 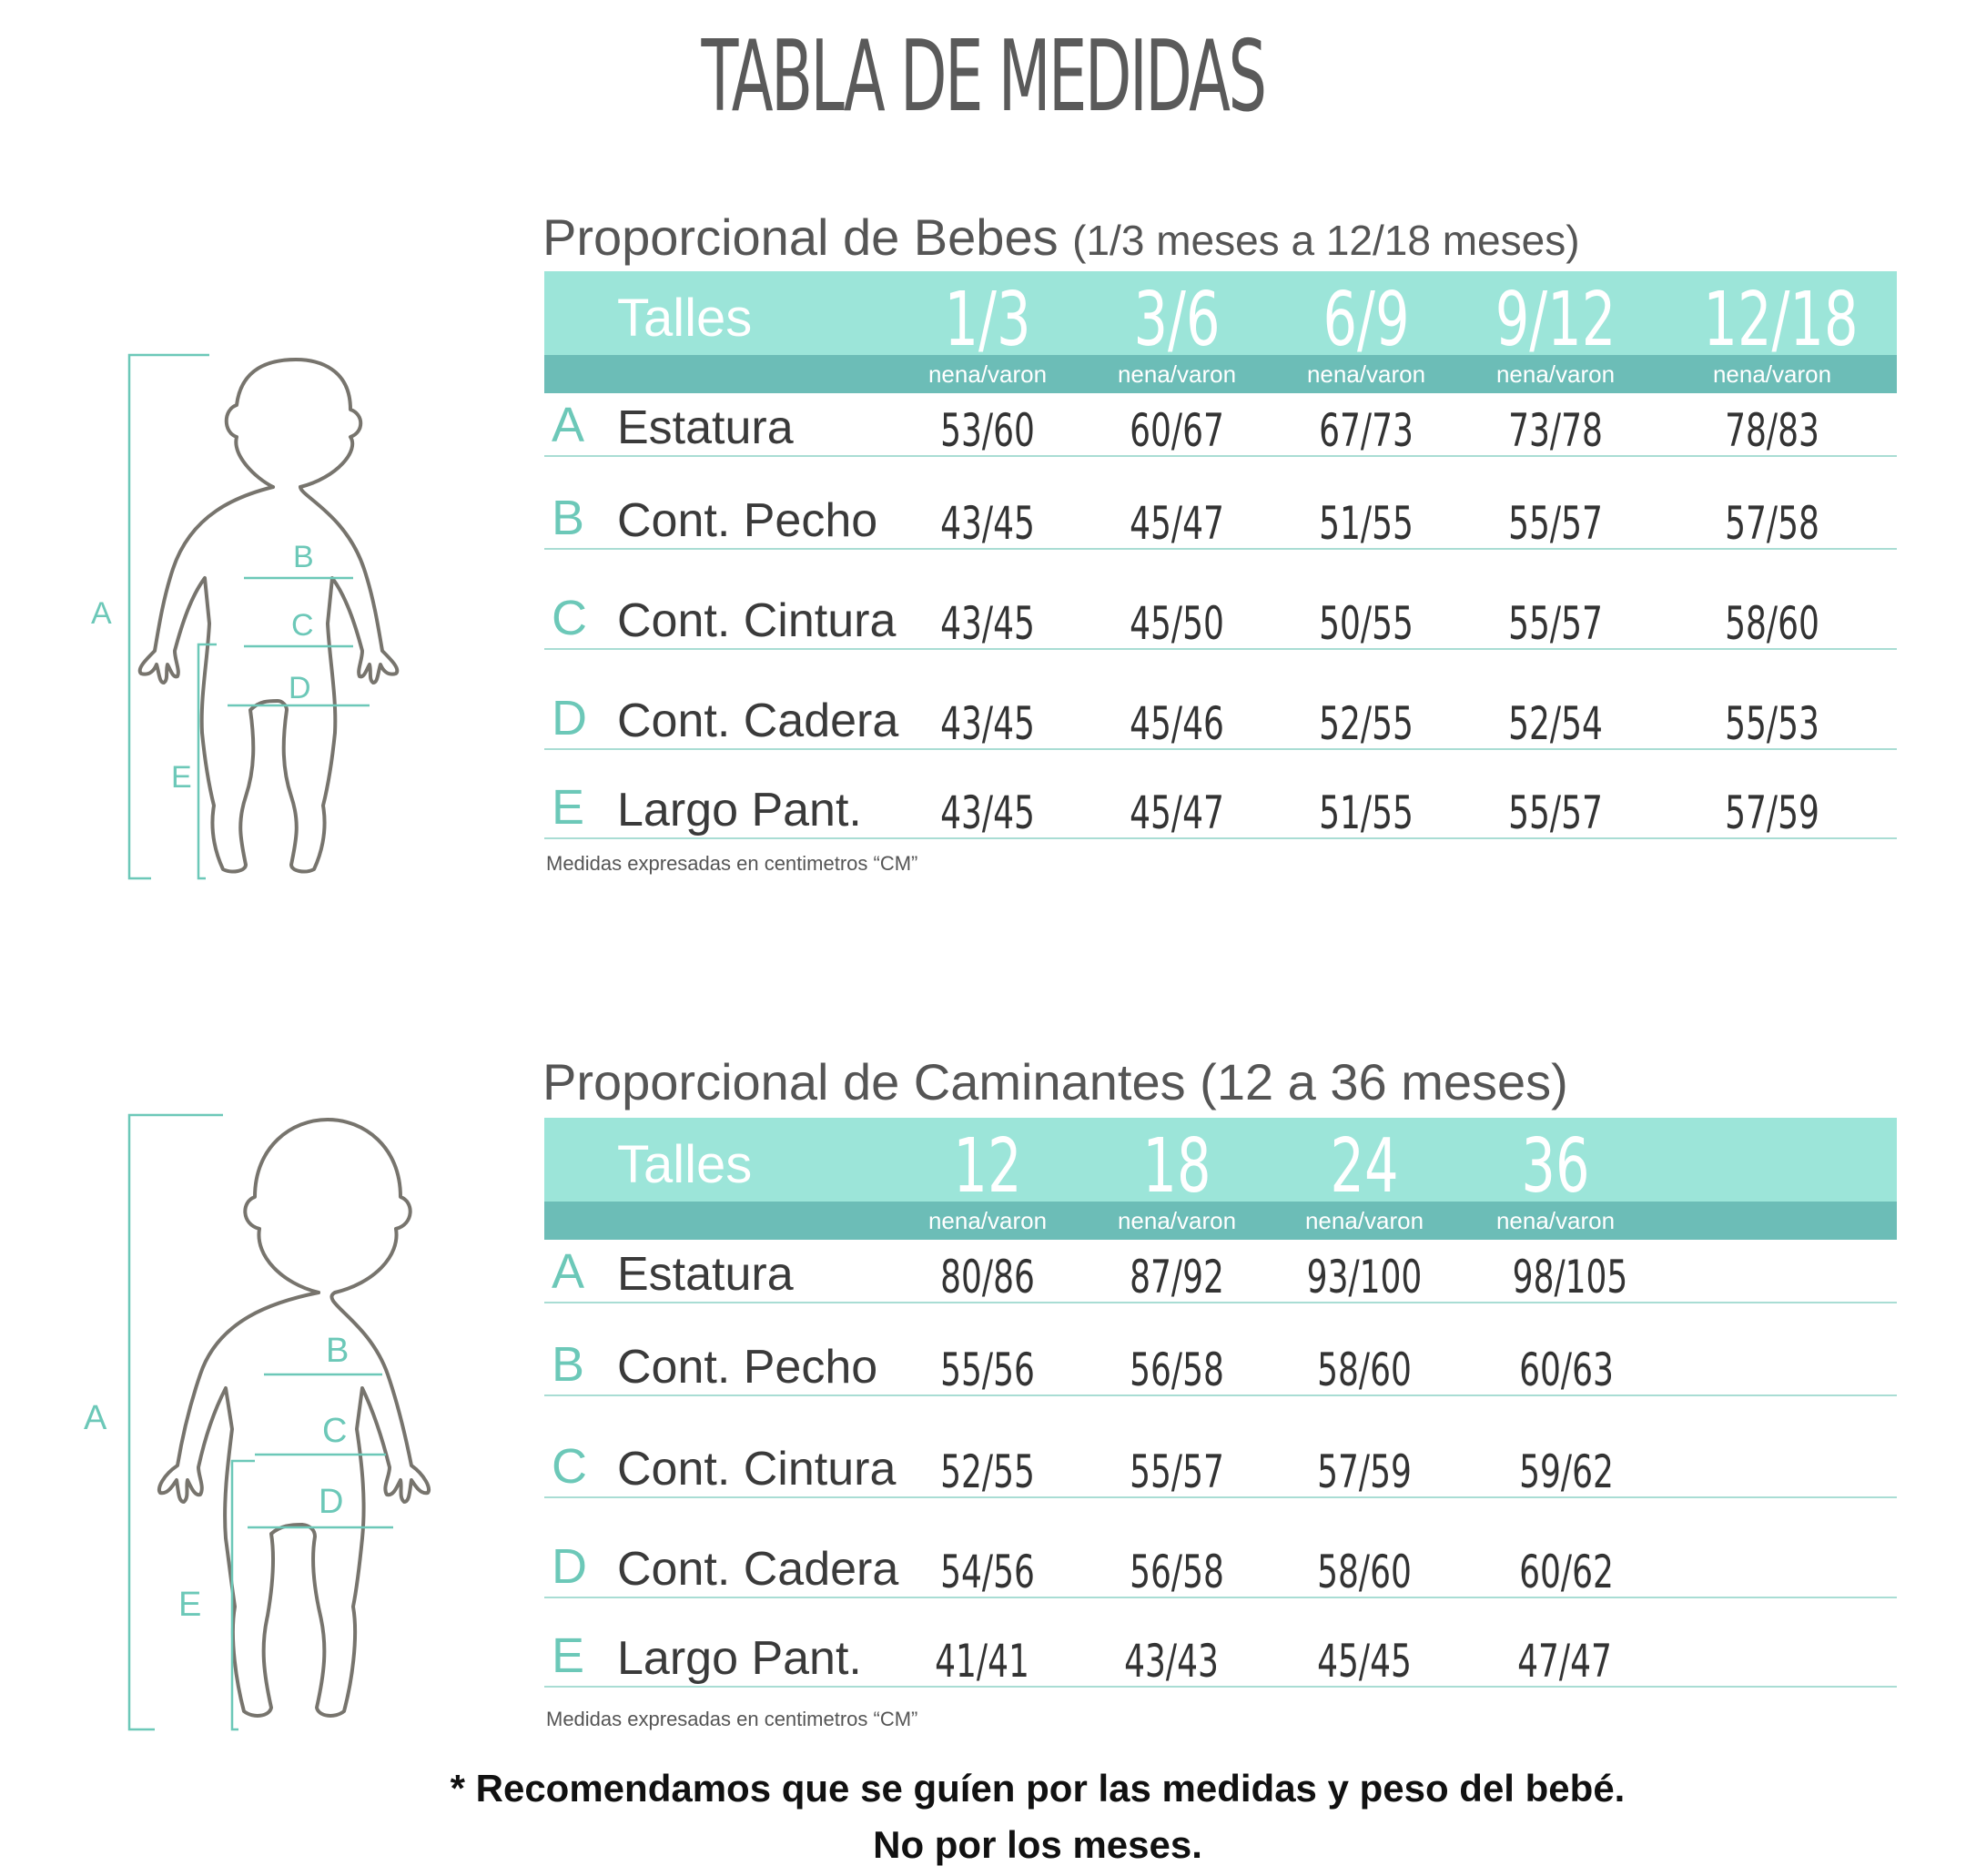 I want to click on figure-label-a: A, so click(x=101, y=614).